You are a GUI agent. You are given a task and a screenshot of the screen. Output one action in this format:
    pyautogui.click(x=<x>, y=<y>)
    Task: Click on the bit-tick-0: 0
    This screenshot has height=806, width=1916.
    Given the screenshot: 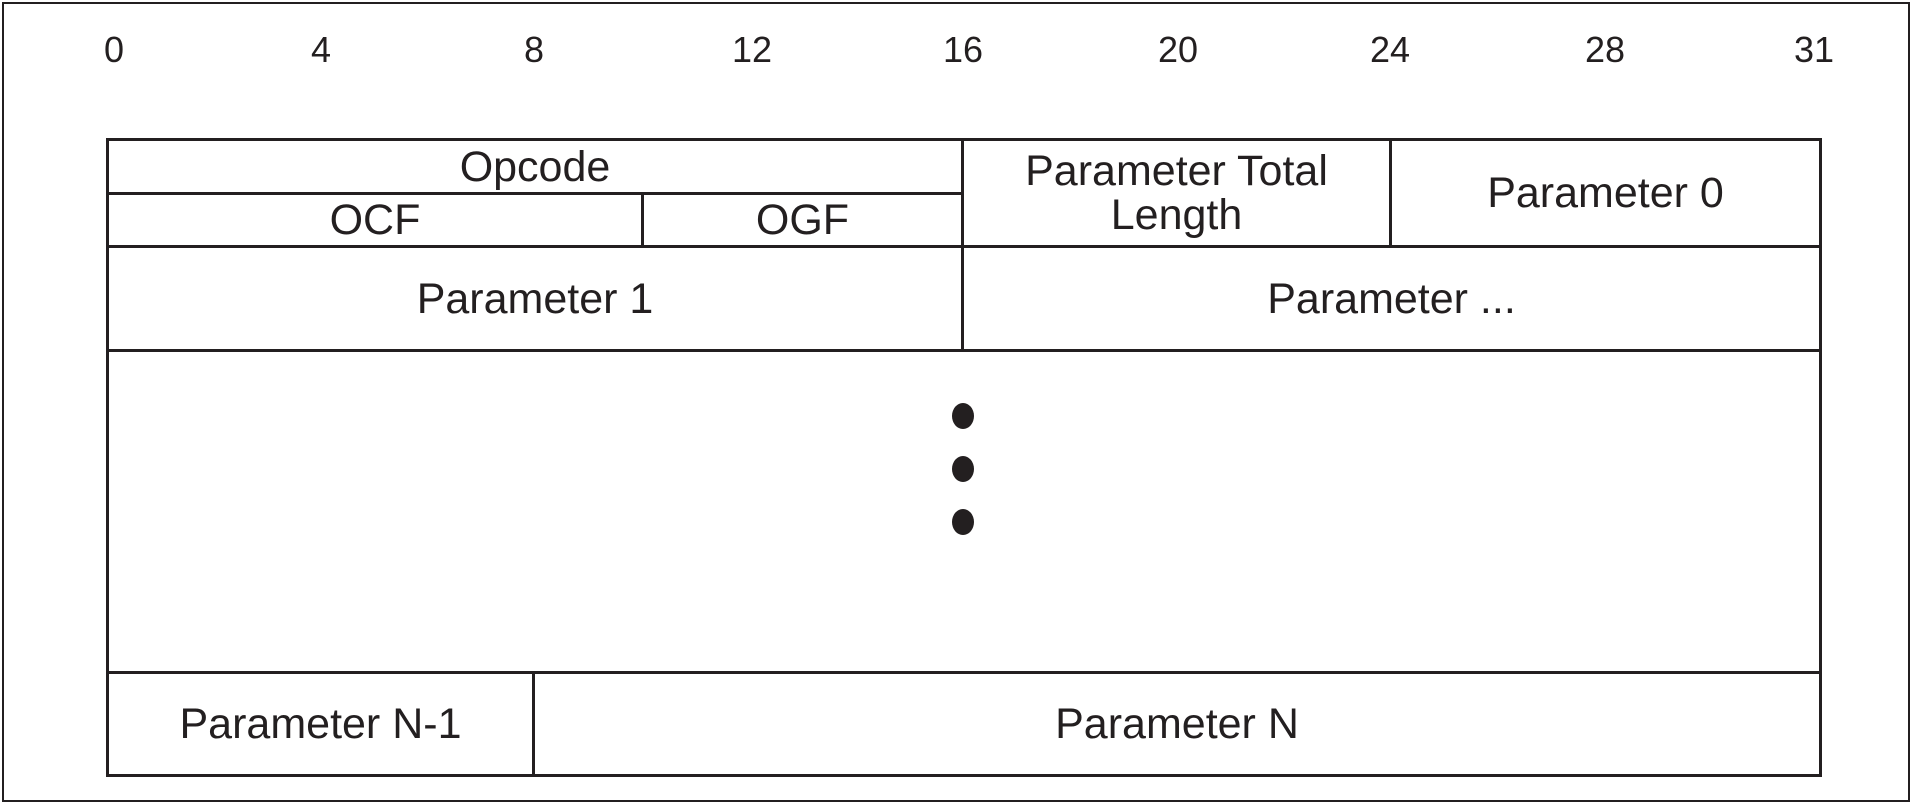 What is the action you would take?
    pyautogui.click(x=114, y=49)
    